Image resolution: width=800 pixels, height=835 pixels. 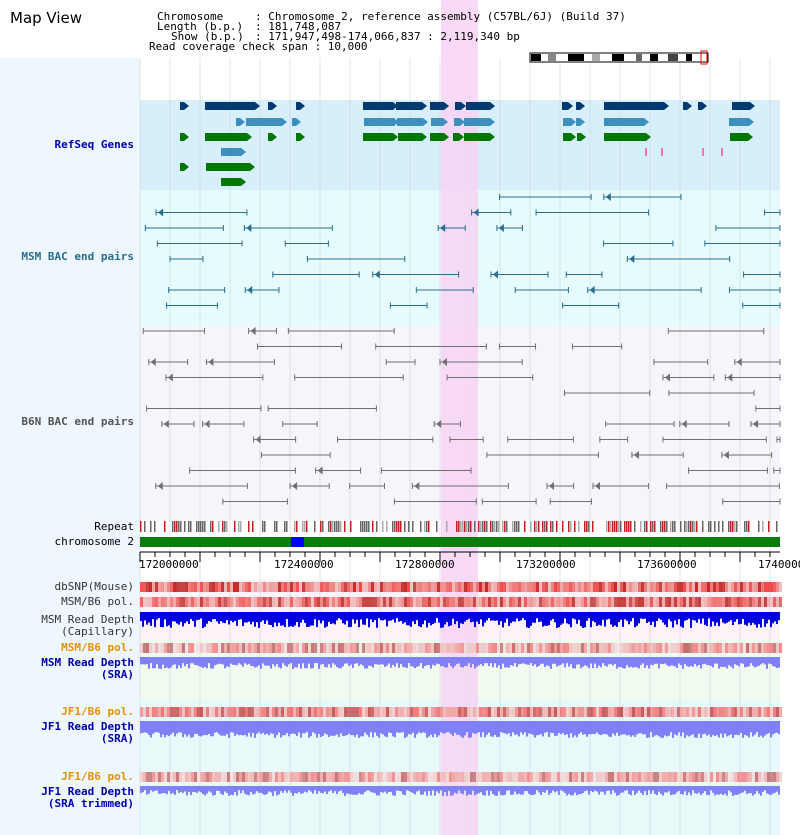 I want to click on track-label-msm-bac: MSM BAC end pairs, so click(x=77, y=256).